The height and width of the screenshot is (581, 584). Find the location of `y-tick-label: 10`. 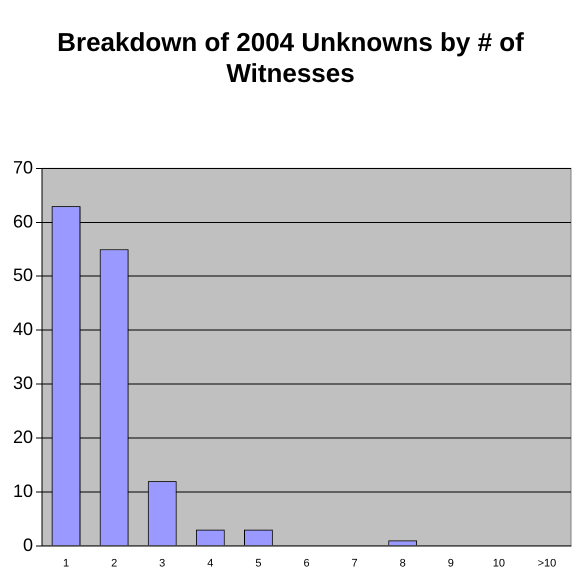

y-tick-label: 10 is located at coordinates (23, 490).